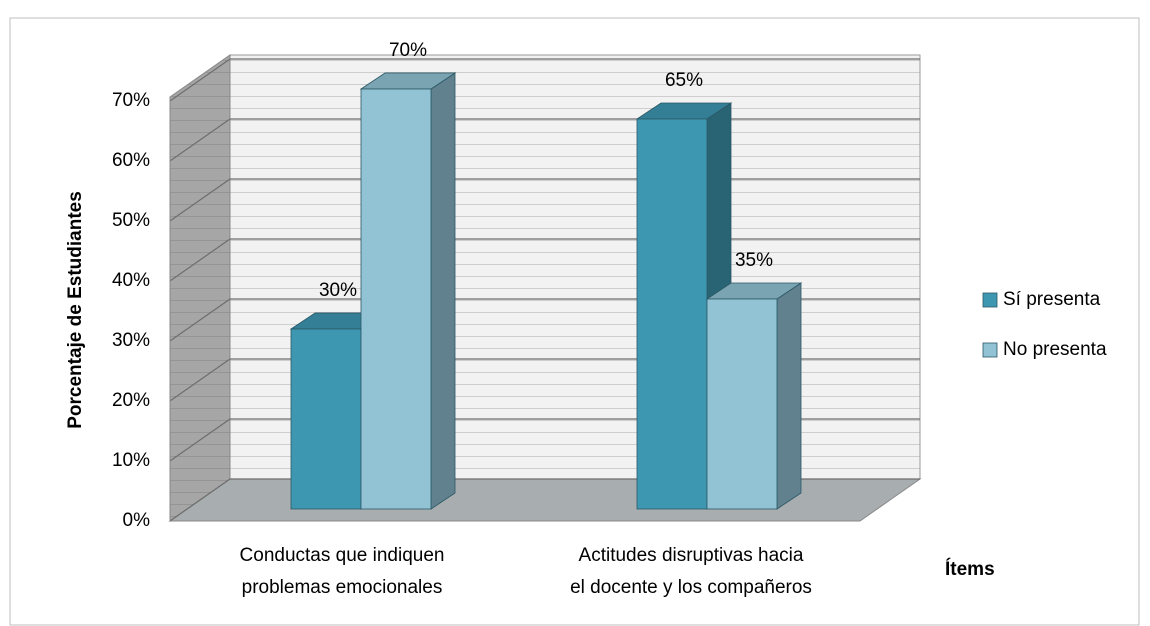 The image size is (1150, 626). I want to click on y-tick-label: 50%, so click(131, 220).